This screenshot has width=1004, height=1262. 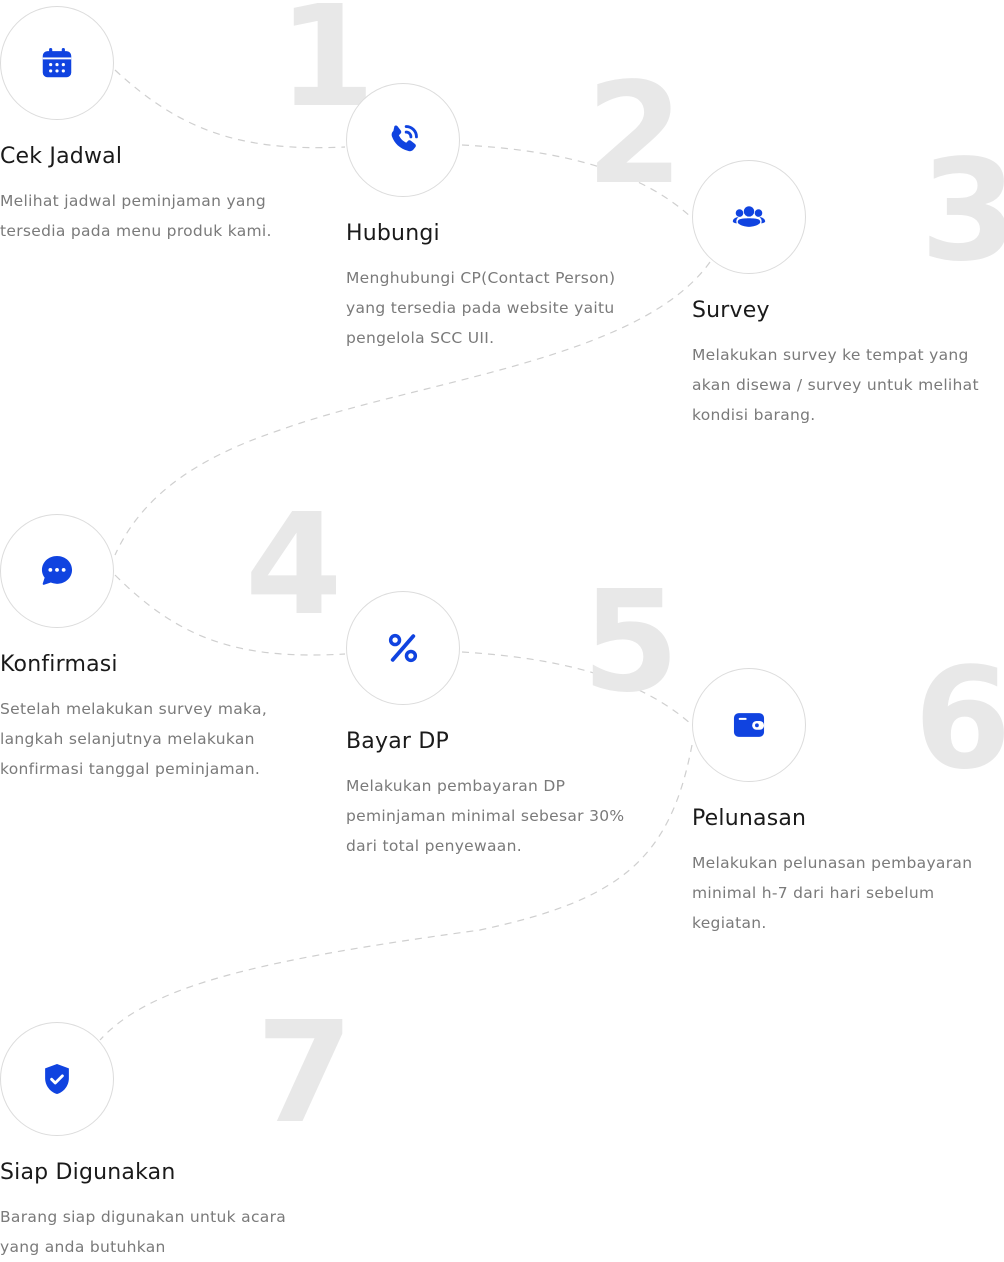 I want to click on step-title: Bayar DP, so click(x=397, y=741).